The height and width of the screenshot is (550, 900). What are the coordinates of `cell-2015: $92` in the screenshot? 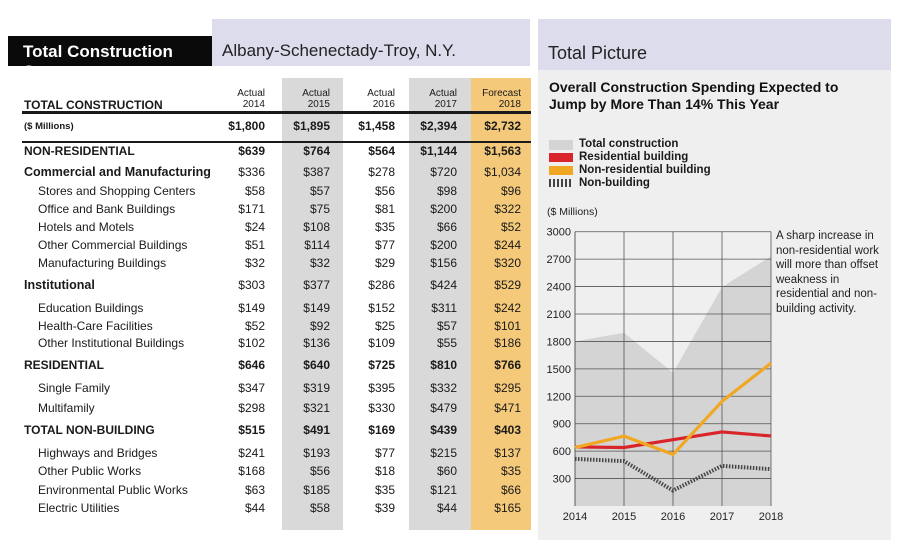 It's located at (319, 326).